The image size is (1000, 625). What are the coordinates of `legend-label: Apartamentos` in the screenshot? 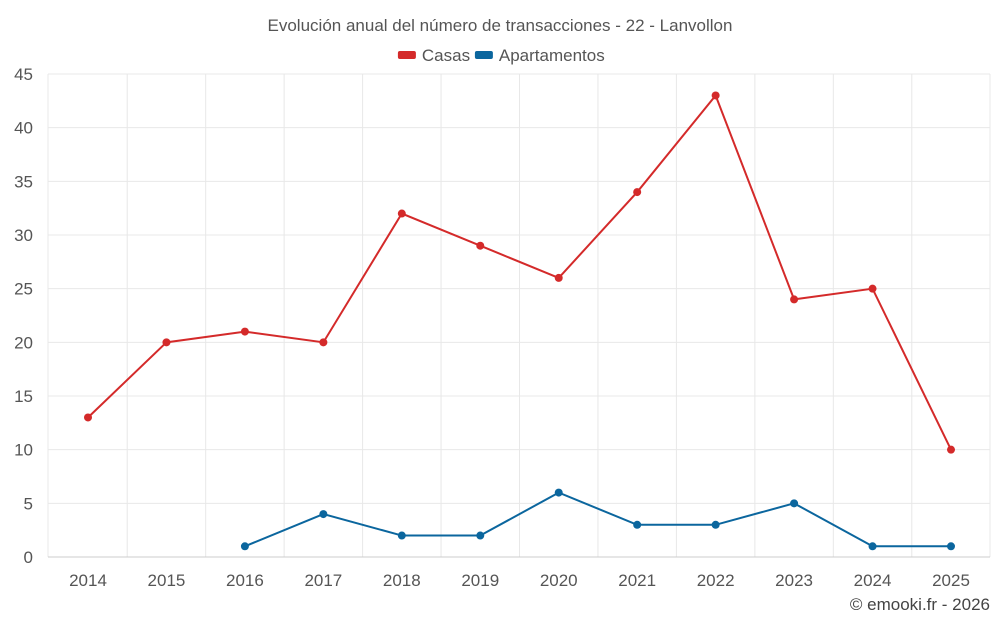 It's located at (552, 55).